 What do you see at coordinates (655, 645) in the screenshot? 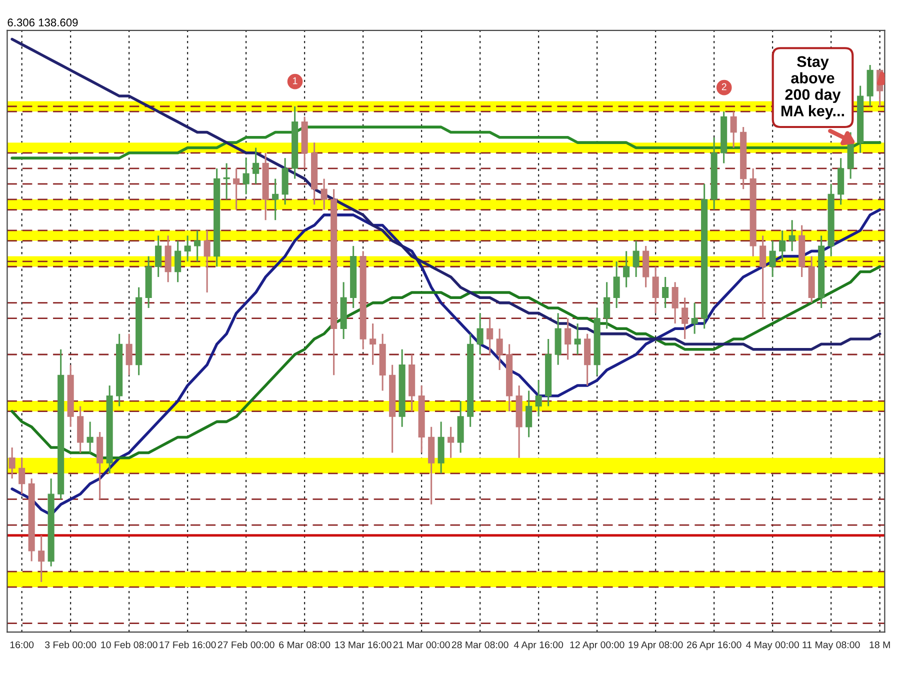
I see `x-tick-label: 19 Apr 08:00` at bounding box center [655, 645].